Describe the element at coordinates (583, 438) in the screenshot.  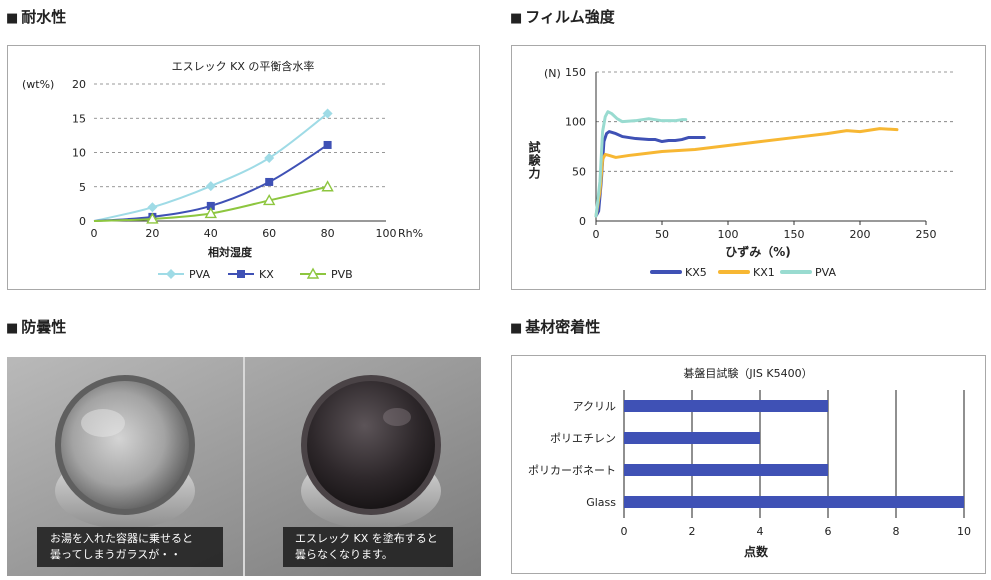
I see `category-label: ポリエチレン` at that location.